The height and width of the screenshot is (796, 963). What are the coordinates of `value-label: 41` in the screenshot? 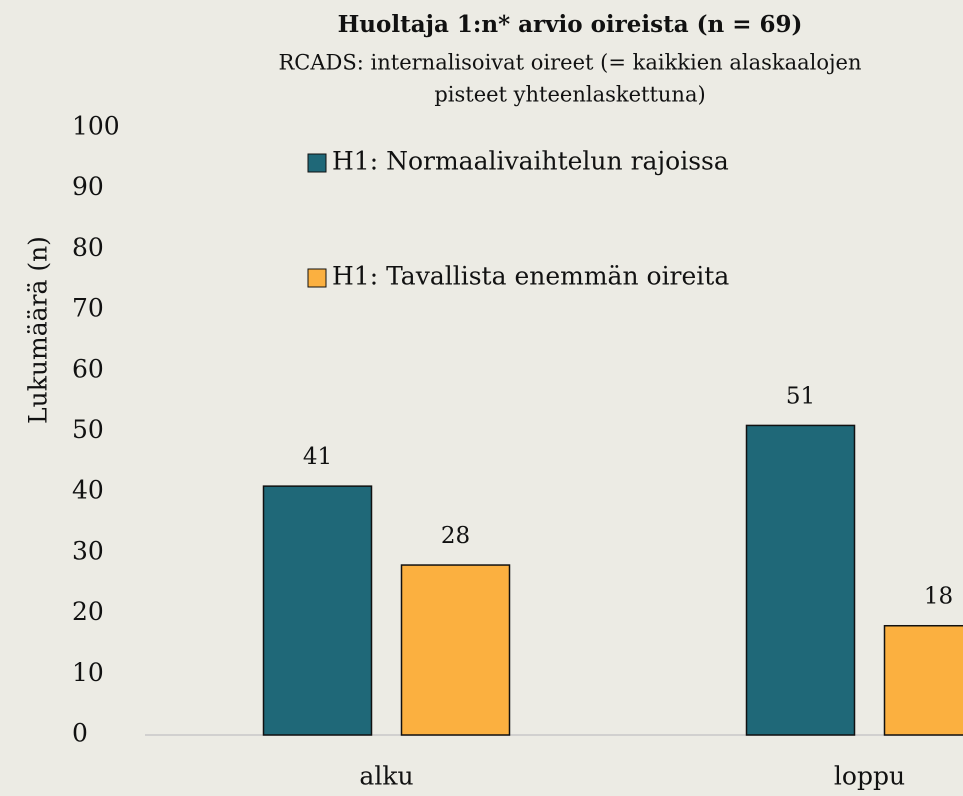 It's located at (317, 457).